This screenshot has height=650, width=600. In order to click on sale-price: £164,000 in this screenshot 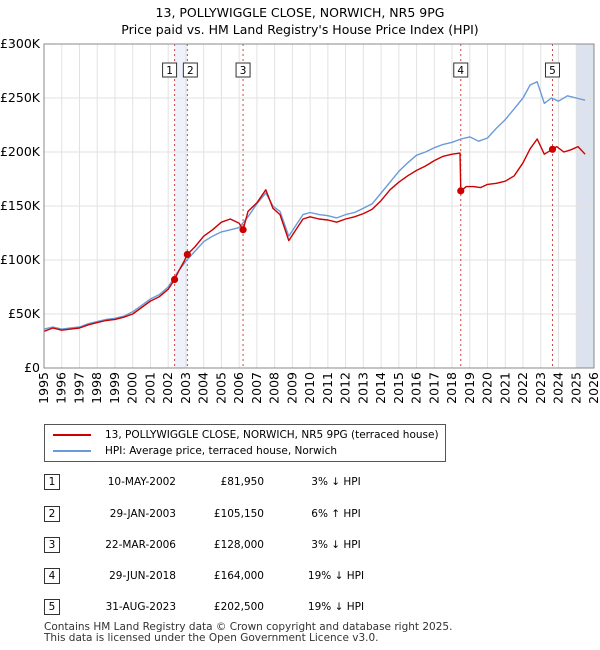, I will do `click(238, 576)`.